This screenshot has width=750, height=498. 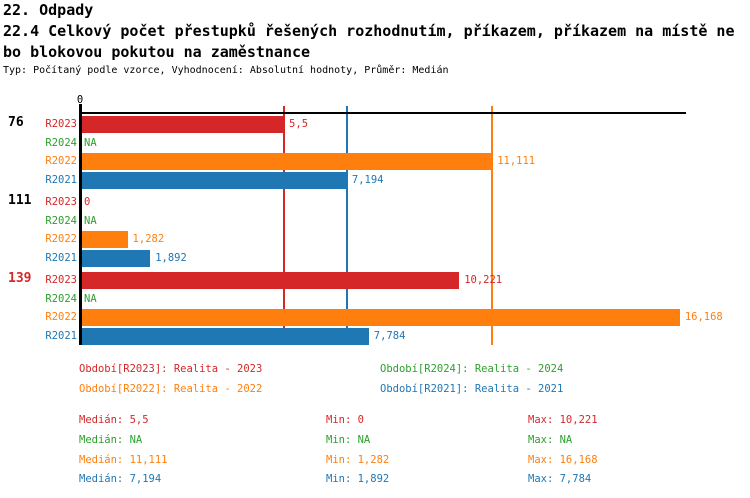 What do you see at coordinates (483, 280) in the screenshot?
I see `bar-value-label: 10,221` at bounding box center [483, 280].